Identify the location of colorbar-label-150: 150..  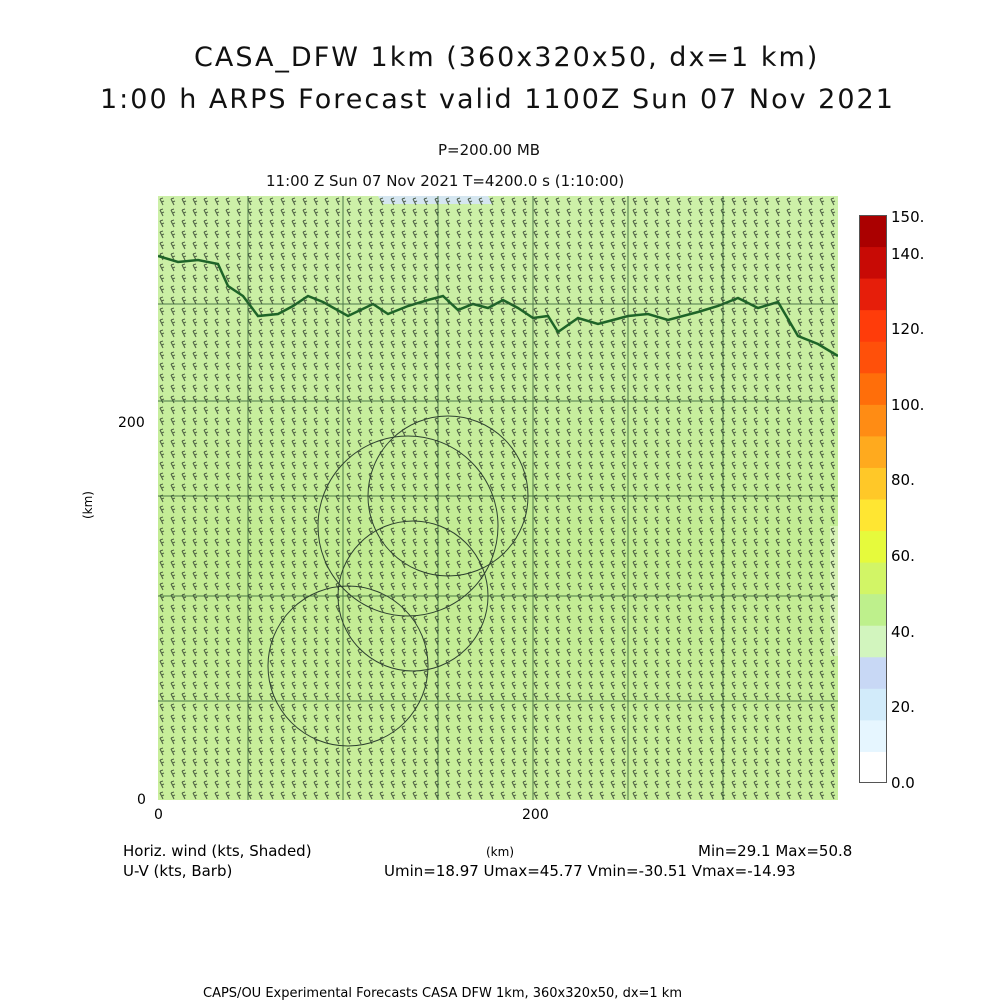
(908, 217).